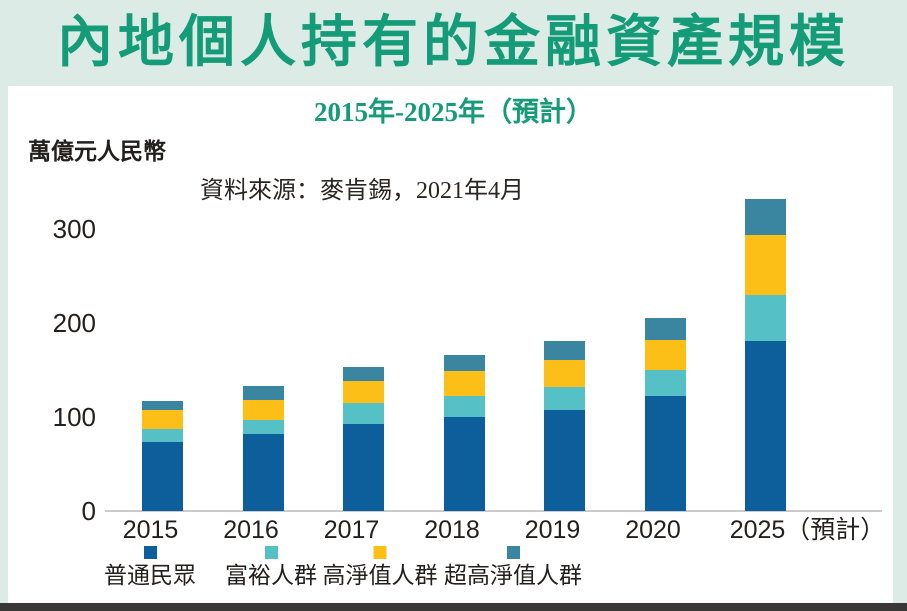  Describe the element at coordinates (452, 530) in the screenshot. I see `x-axis-label: 2018` at that location.